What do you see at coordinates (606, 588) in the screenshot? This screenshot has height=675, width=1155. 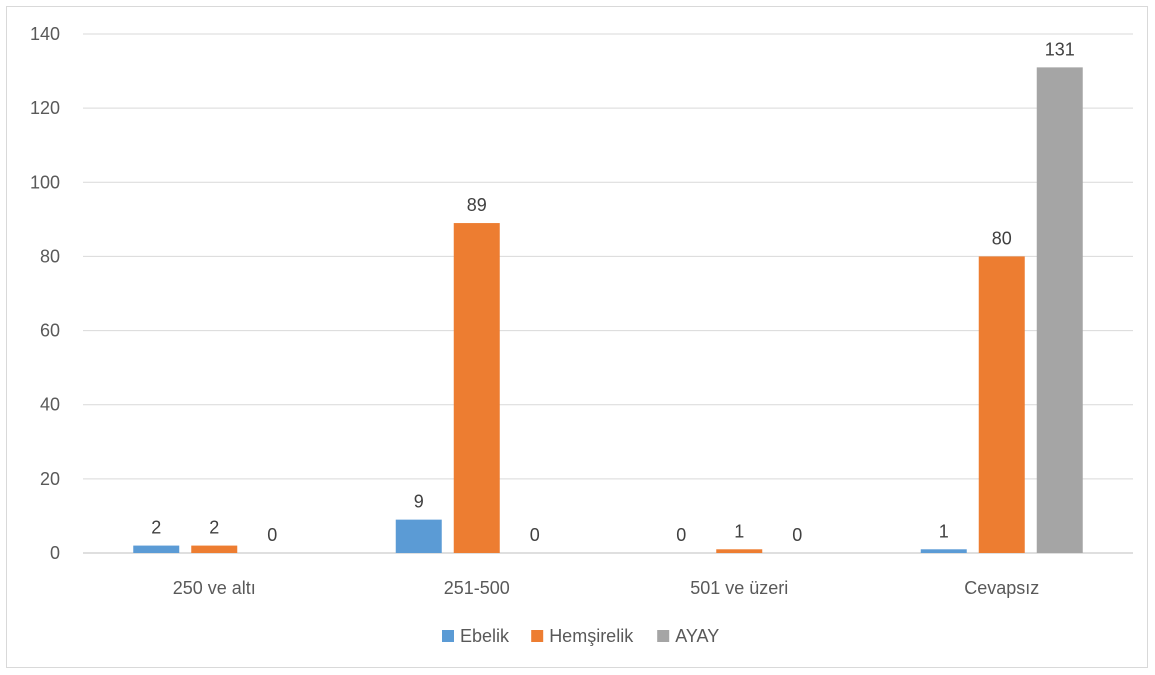 I see `x-axis-ticks: 250 ve altı 251-500 501 ve üzeri Cevapsız` at bounding box center [606, 588].